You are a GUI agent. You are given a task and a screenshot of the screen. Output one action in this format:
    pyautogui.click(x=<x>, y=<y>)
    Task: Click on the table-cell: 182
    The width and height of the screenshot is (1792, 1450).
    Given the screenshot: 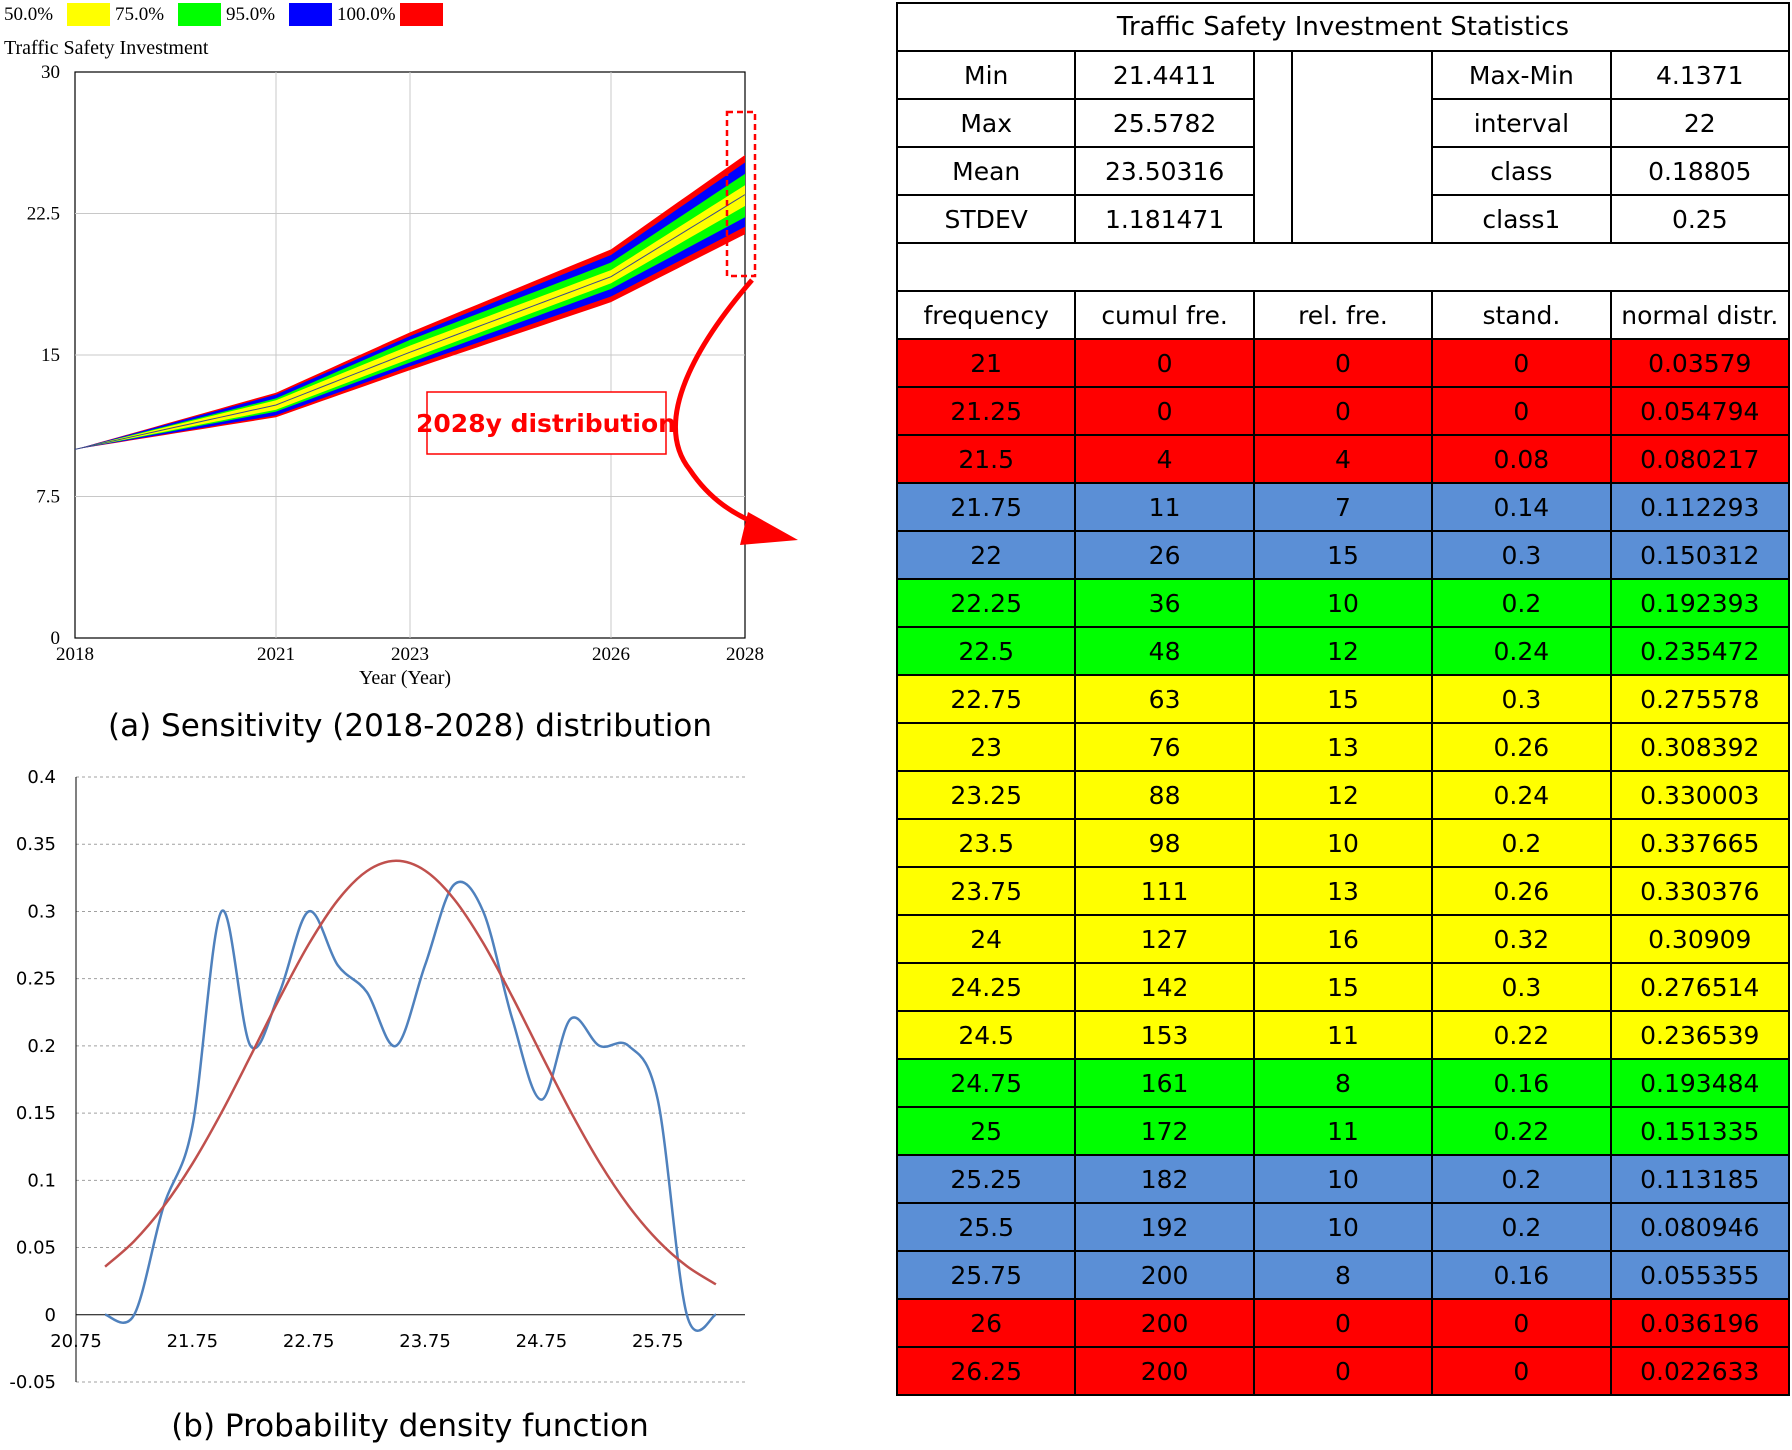 What is the action you would take?
    pyautogui.click(x=1164, y=1179)
    